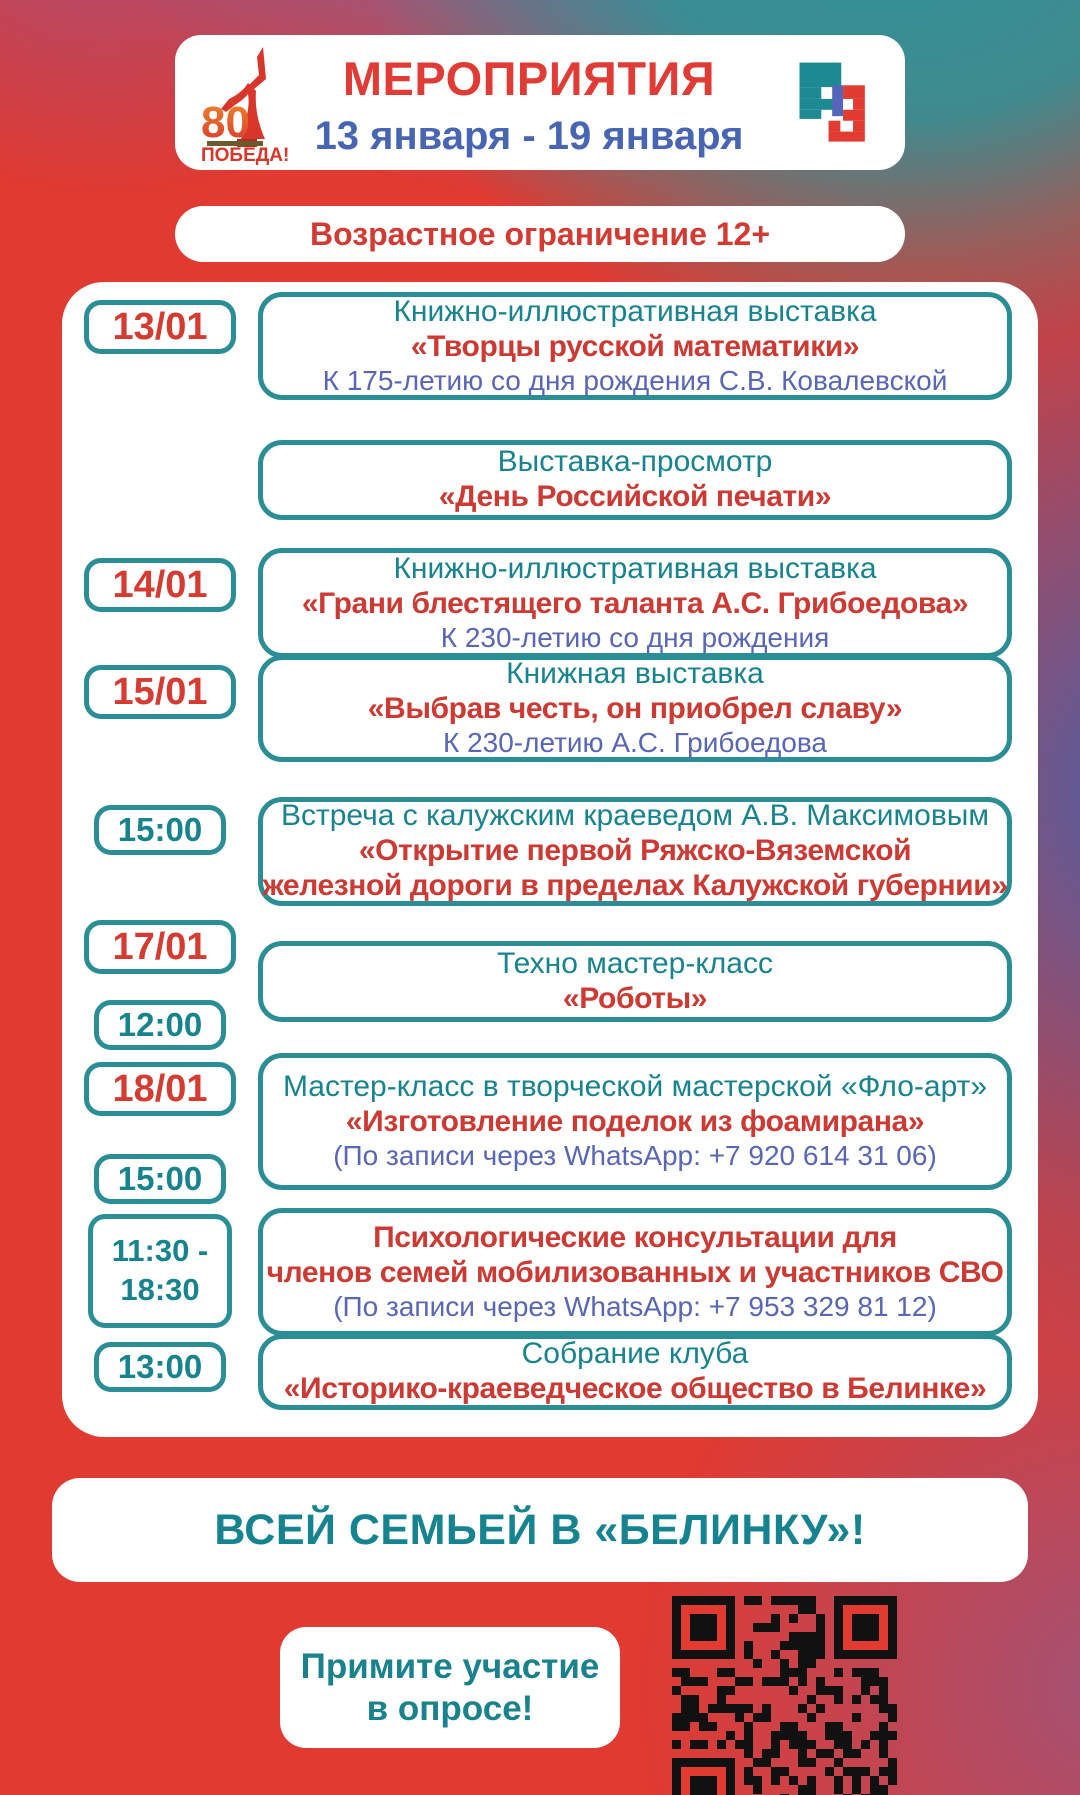  Describe the element at coordinates (160, 327) in the screenshot. I see `date-badge: 13/01` at that location.